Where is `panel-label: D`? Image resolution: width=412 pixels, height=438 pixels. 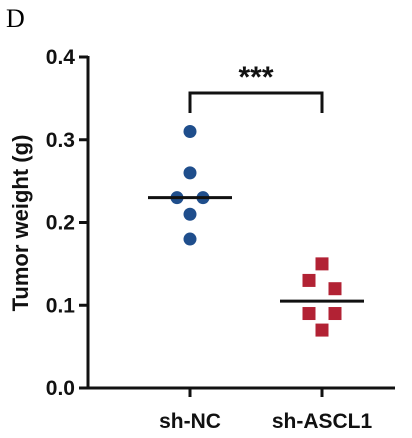
panel-label: D is located at coordinates (15, 18).